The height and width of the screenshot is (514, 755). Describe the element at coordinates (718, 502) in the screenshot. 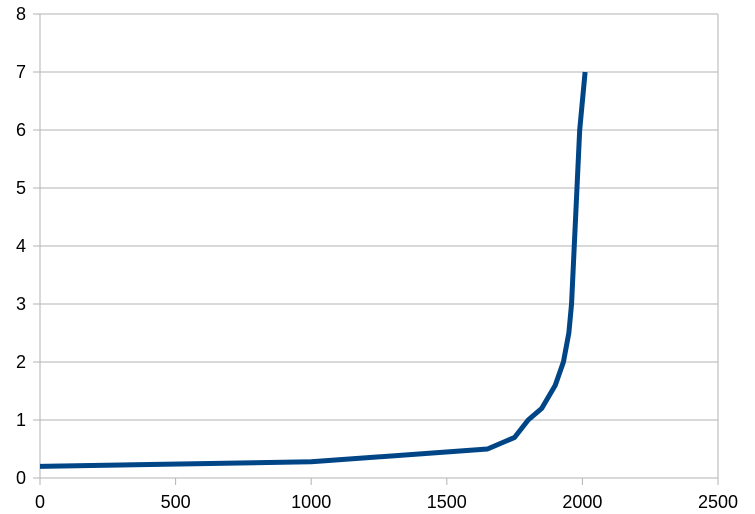

I see `x-tick-label: 2500` at that location.